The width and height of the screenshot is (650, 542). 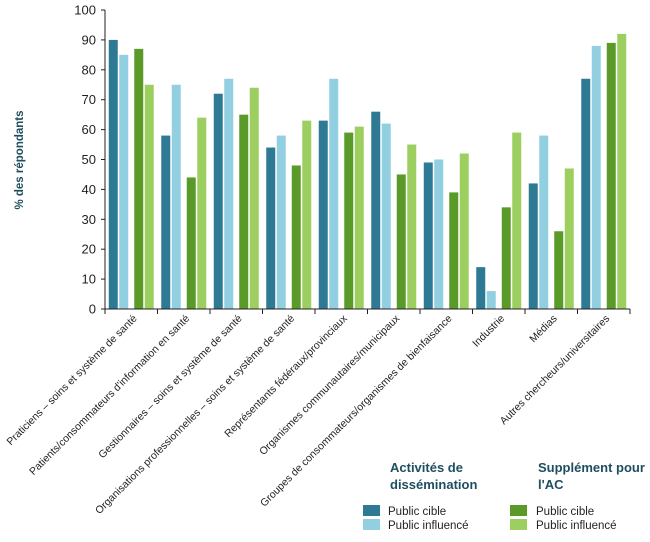 What do you see at coordinates (518, 510) in the screenshot?
I see `legend-swatch-ac-public-cible` at bounding box center [518, 510].